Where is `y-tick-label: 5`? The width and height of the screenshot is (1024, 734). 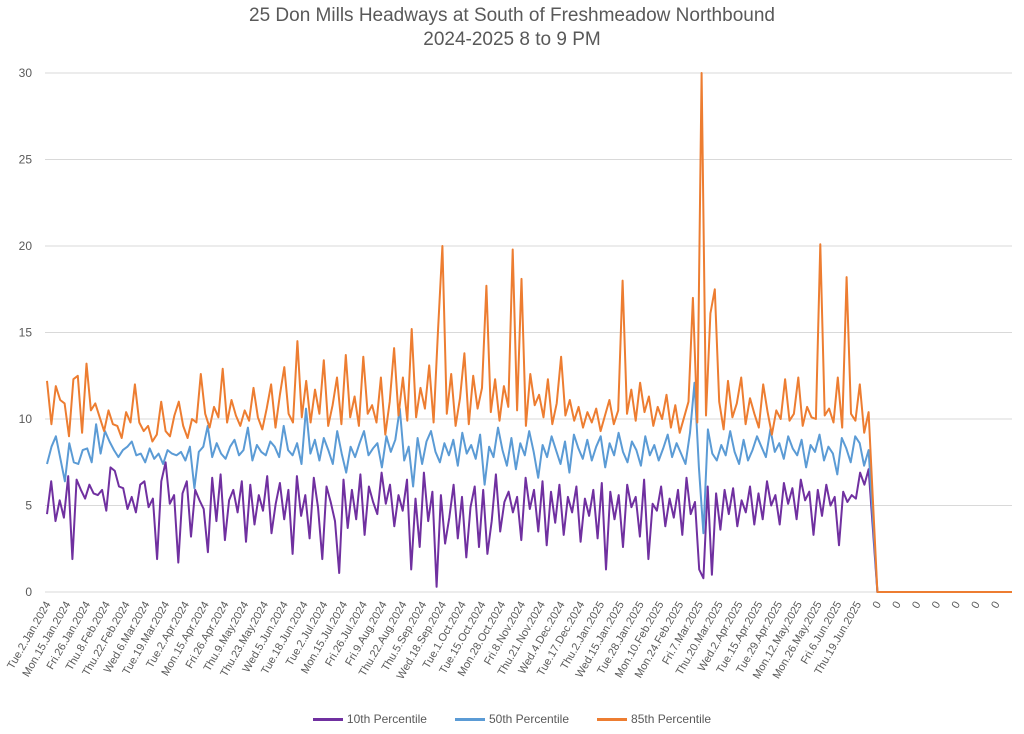
y-tick-label: 5 is located at coordinates (28, 506).